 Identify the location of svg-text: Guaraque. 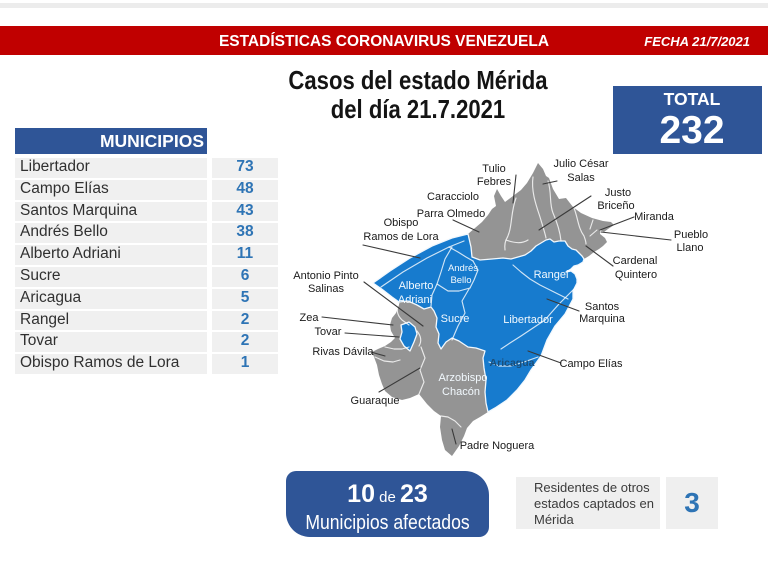
(375, 401).